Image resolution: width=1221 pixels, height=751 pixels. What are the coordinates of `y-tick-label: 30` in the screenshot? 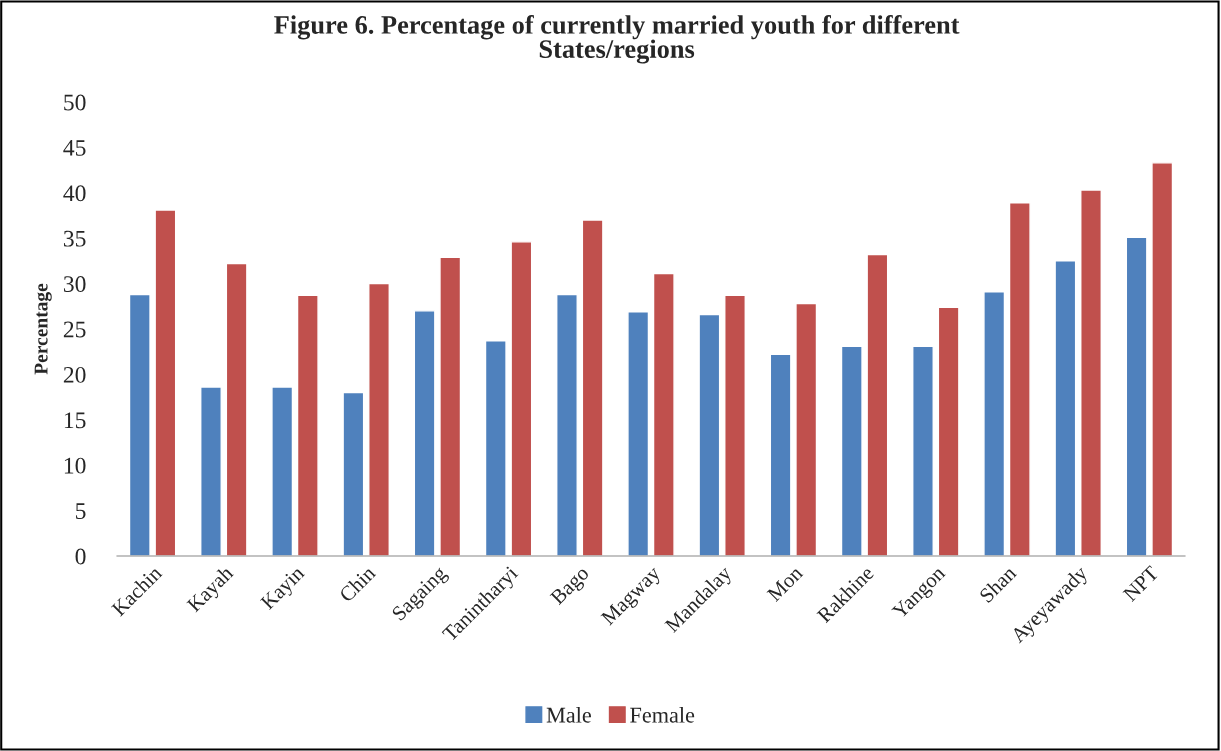 It's located at (74, 284).